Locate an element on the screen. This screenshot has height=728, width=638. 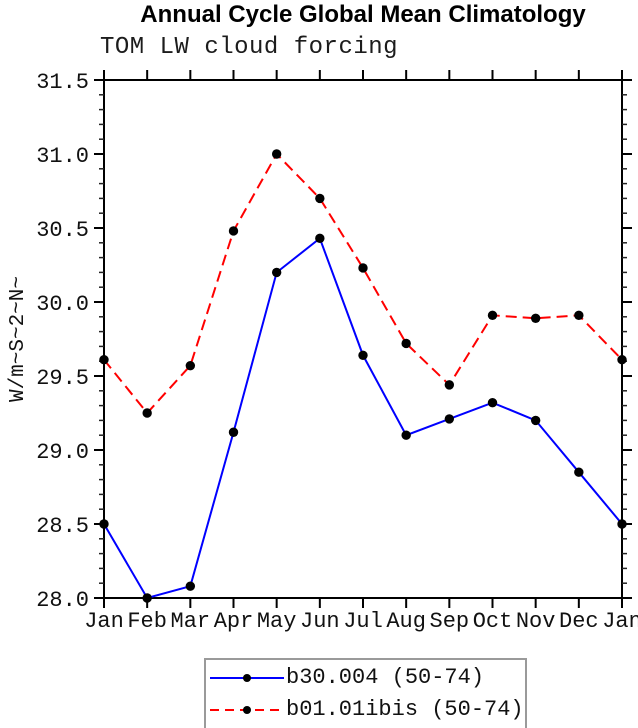
svg-text: 30.5 is located at coordinates (62, 230).